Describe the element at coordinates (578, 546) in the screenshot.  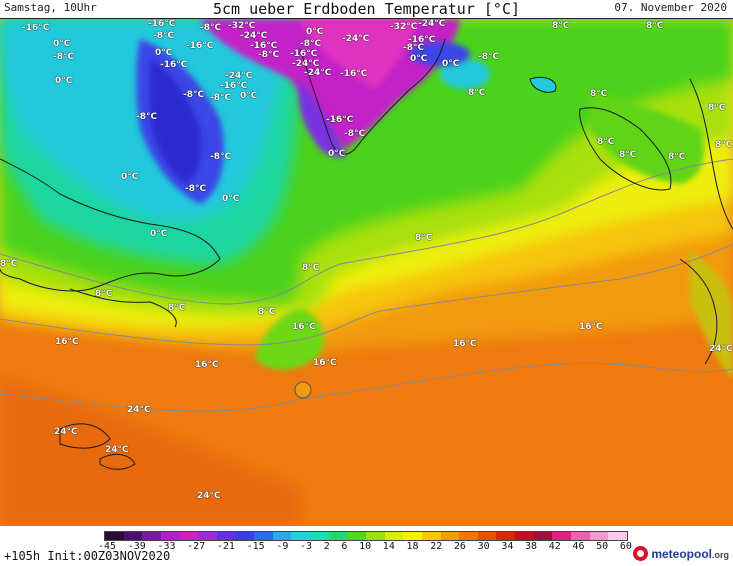
I see `colorbar-tick-label: 46` at that location.